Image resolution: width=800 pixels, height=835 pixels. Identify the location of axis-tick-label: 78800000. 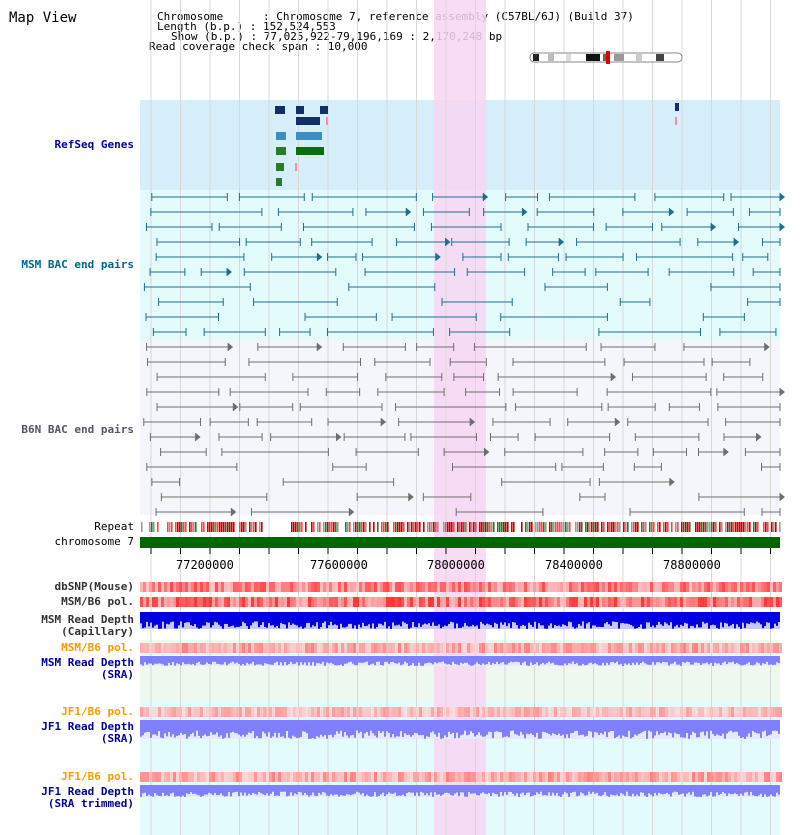
(692, 565).